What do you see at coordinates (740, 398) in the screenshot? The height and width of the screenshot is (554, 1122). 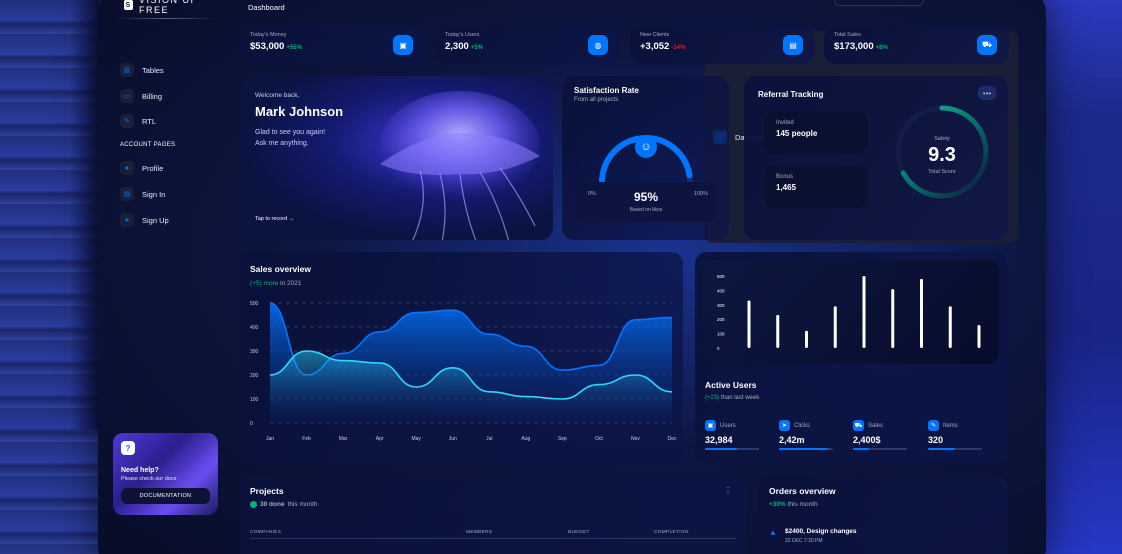 I see `users-period: than last week` at bounding box center [740, 398].